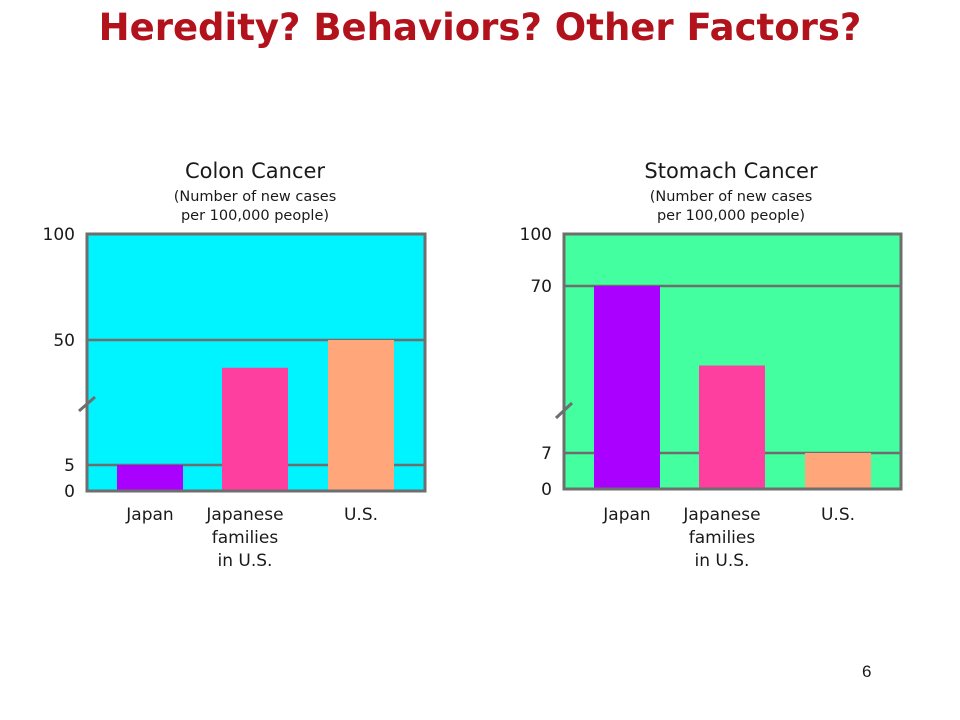 The width and height of the screenshot is (960, 720). What do you see at coordinates (867, 671) in the screenshot?
I see `page-number: 6` at bounding box center [867, 671].